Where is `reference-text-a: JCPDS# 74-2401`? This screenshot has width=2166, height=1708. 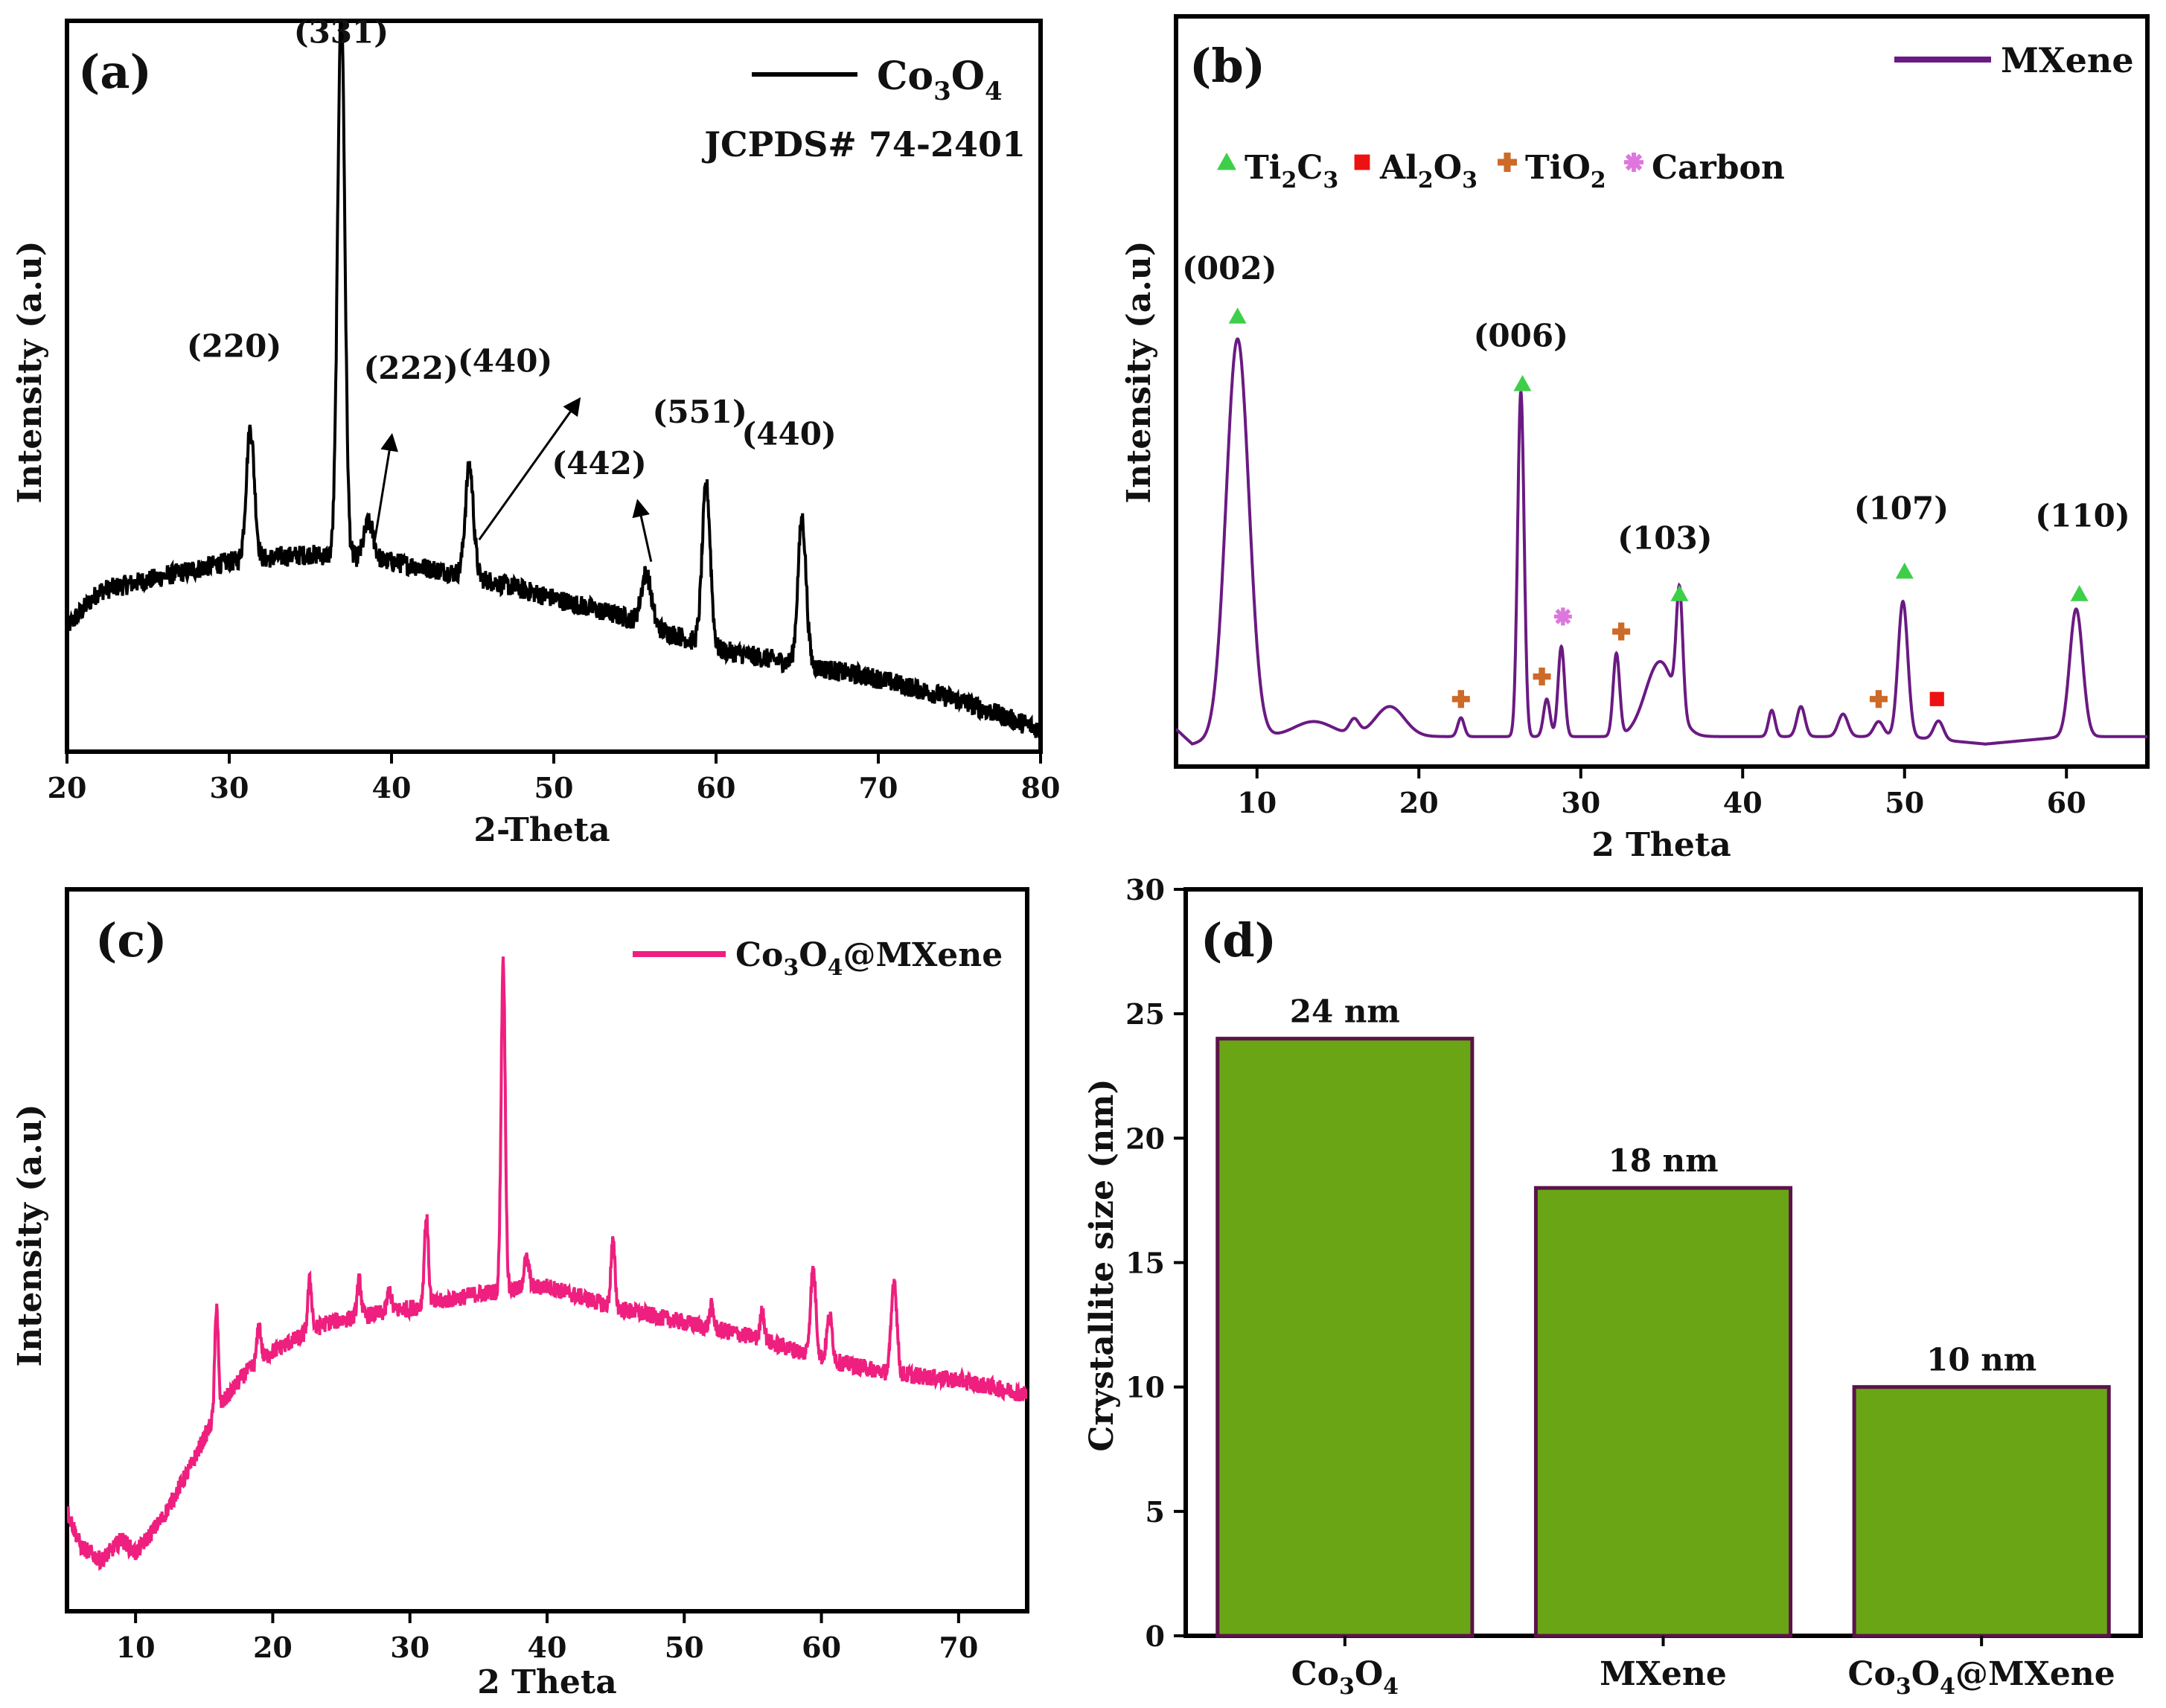 reference-text-a: JCPDS# 74-2401 is located at coordinates (864, 144).